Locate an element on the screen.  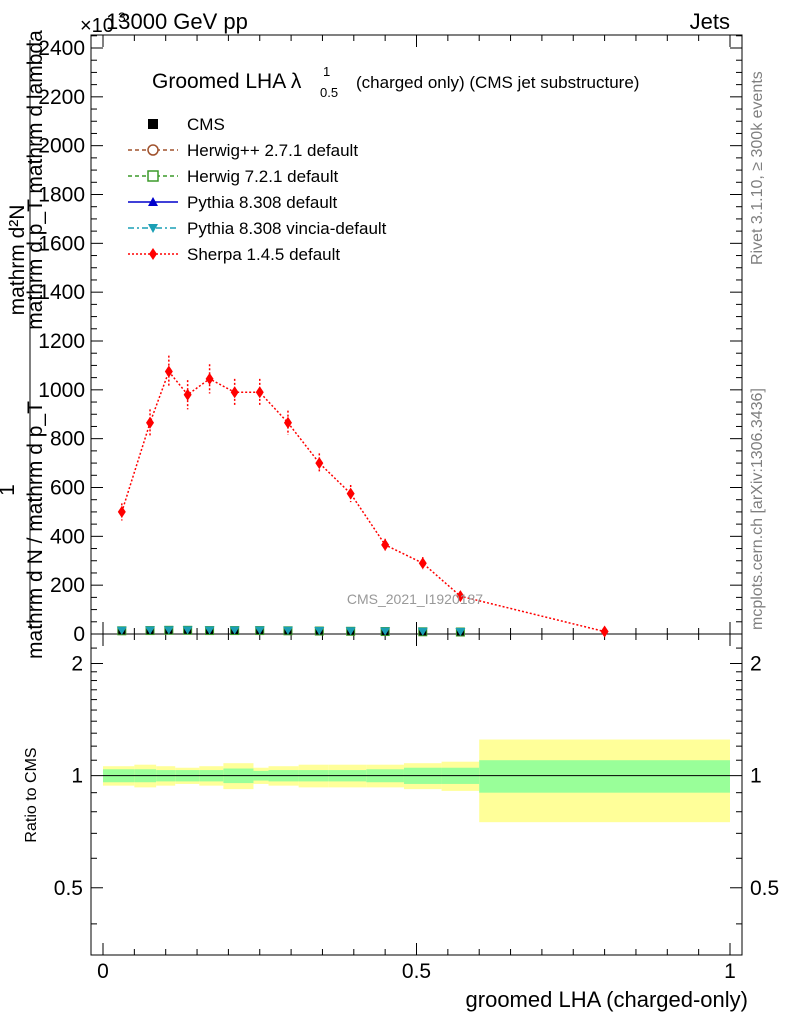
x-axis-label: groomed LHA (charged-only) is located at coordinates (607, 999).